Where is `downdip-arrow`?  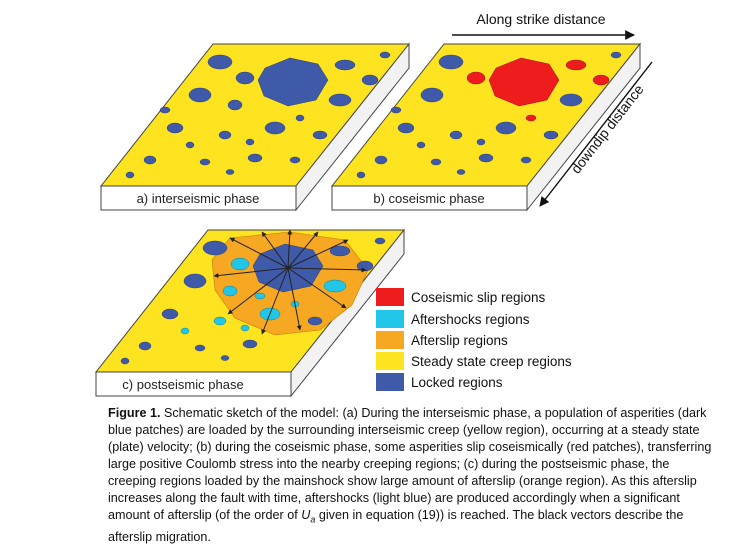 downdip-arrow is located at coordinates (596, 134).